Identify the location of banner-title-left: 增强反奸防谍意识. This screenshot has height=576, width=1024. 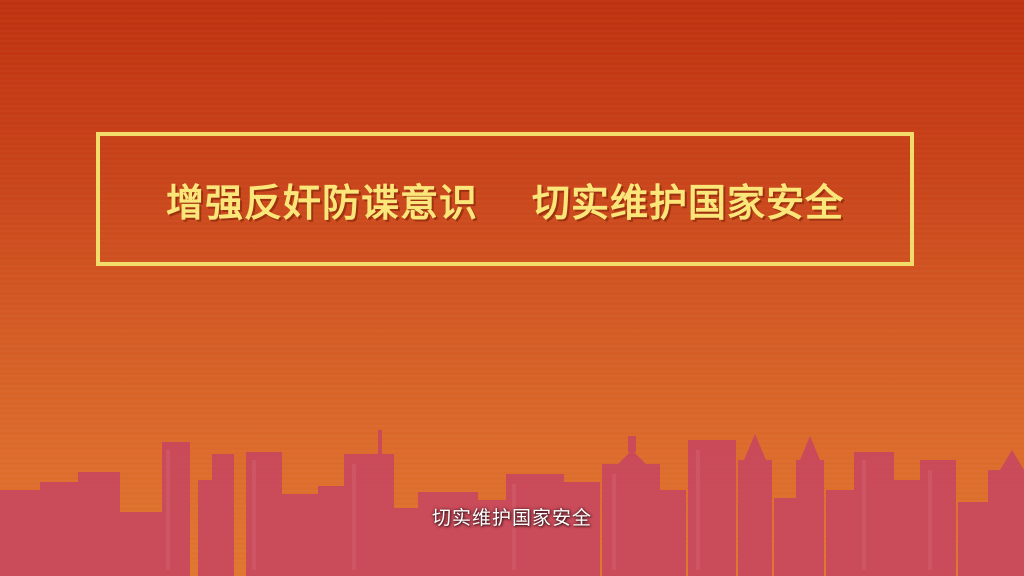
(321, 202).